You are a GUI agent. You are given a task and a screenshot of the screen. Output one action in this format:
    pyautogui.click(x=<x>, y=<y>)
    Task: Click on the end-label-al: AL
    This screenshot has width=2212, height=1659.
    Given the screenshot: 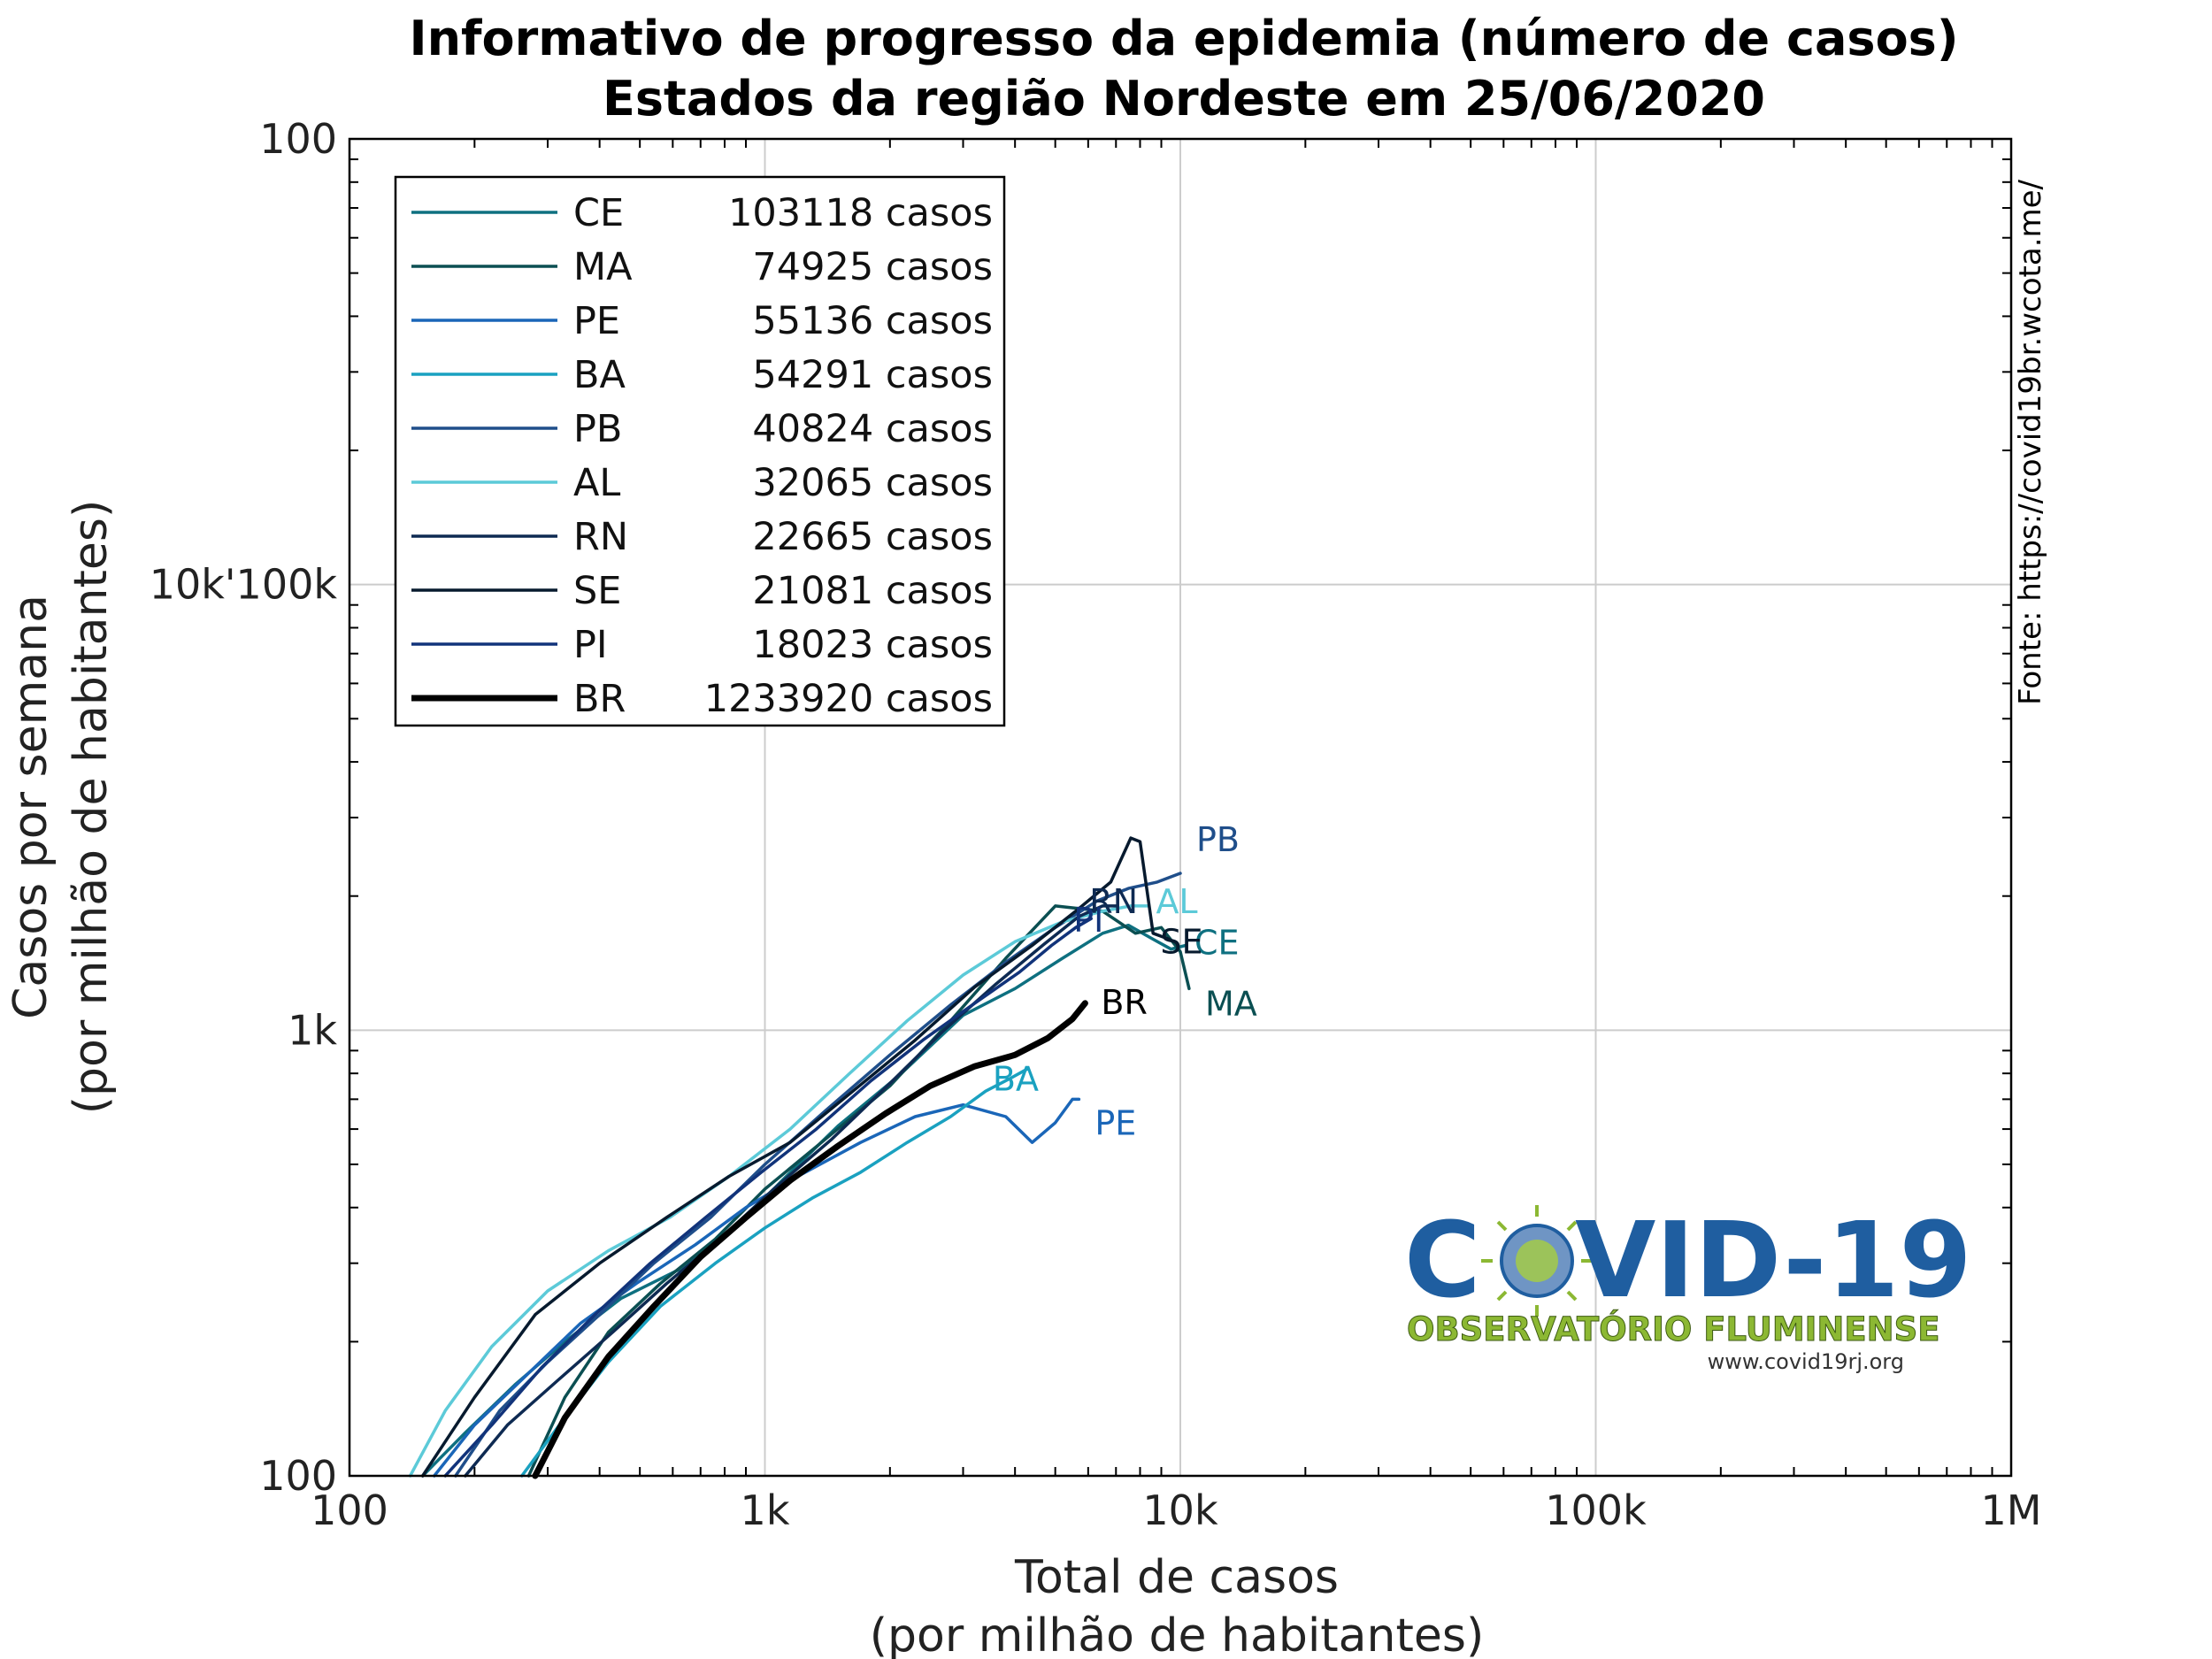 What is the action you would take?
    pyautogui.click(x=1177, y=902)
    